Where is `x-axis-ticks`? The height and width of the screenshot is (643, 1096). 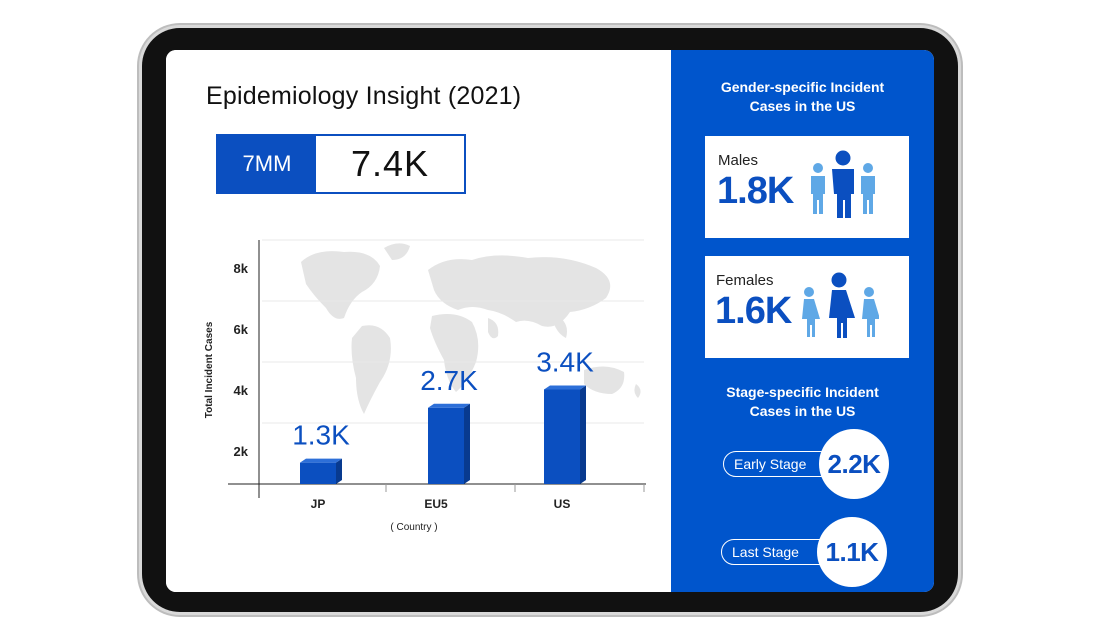 x-axis-ticks is located at coordinates (515, 488).